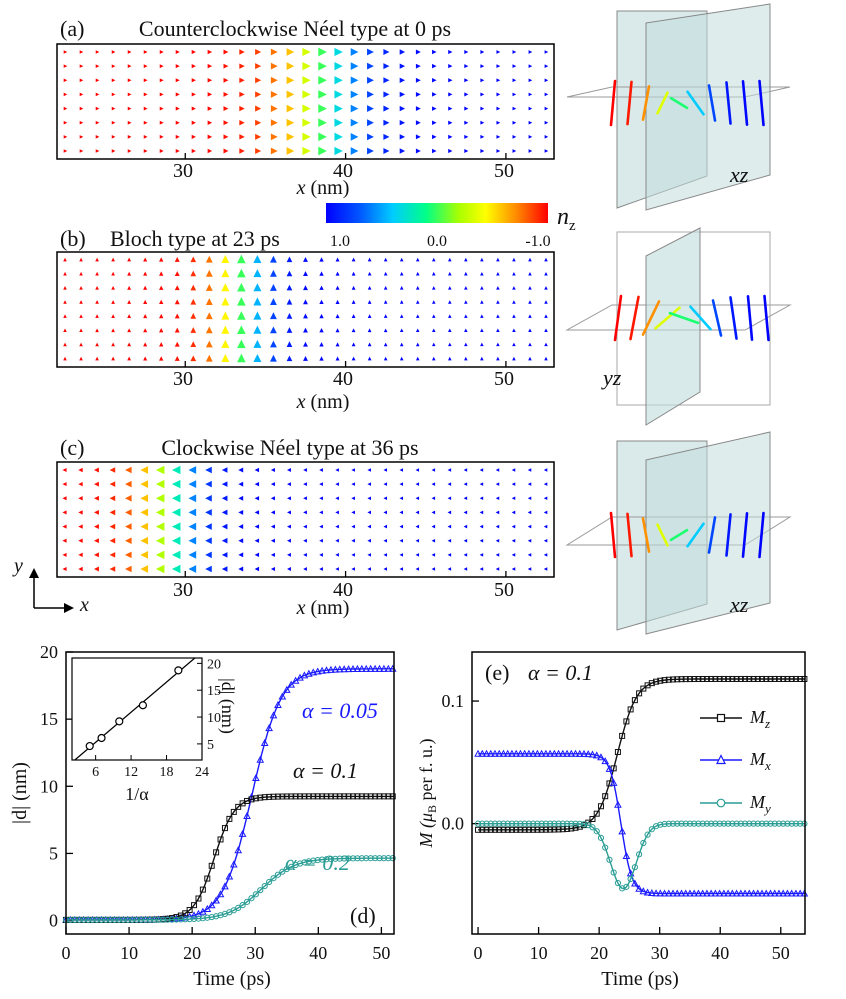 Image resolution: width=846 pixels, height=999 pixels. What do you see at coordinates (119, 721) in the screenshot?
I see `inset-point` at bounding box center [119, 721].